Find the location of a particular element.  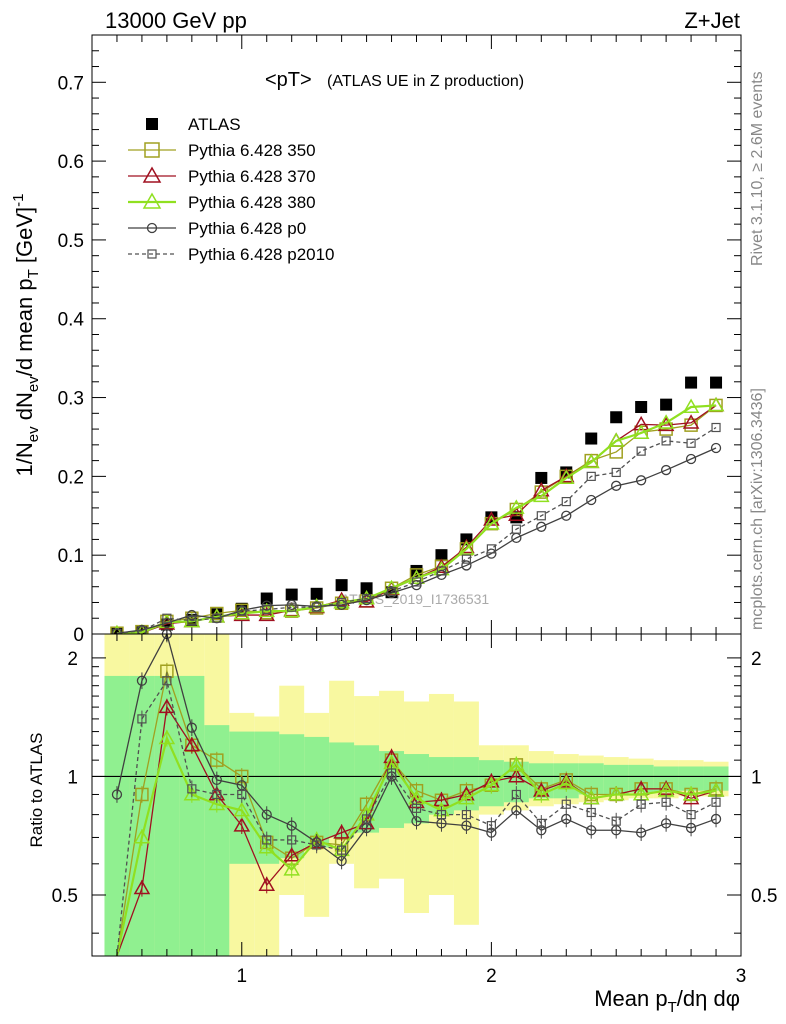

legend-entry: ATLAS is located at coordinates (193, 124).